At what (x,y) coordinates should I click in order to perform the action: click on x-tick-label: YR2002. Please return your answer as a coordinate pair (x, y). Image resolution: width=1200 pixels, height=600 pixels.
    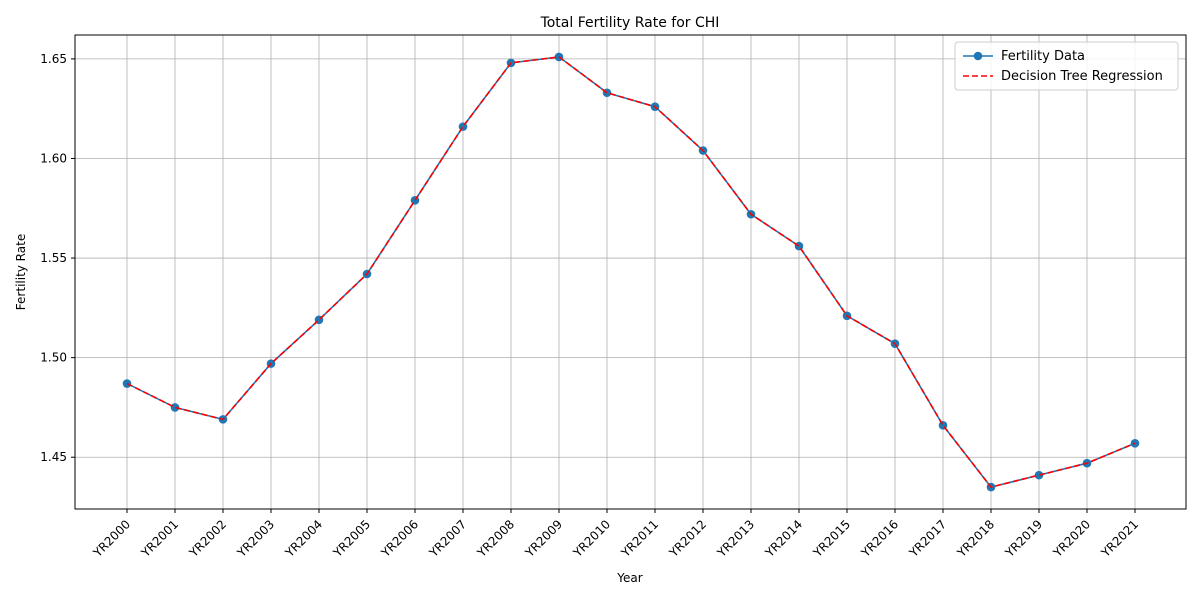
    Looking at the image, I should click on (207, 538).